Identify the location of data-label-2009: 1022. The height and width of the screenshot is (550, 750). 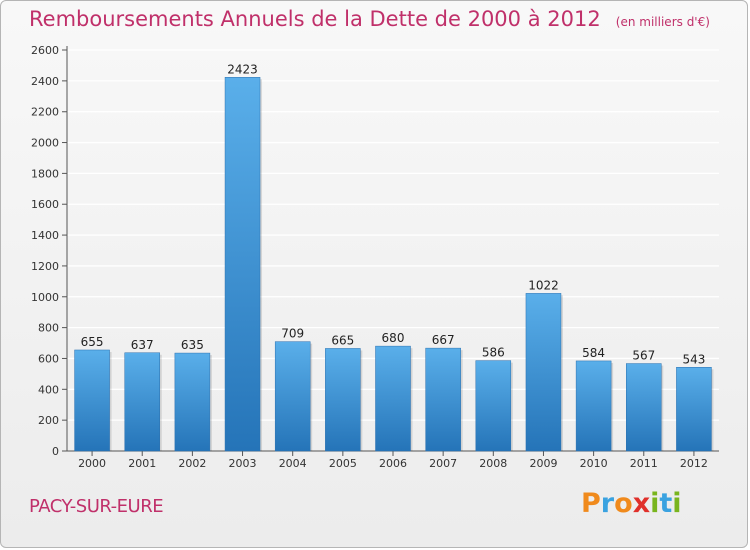
(543, 285).